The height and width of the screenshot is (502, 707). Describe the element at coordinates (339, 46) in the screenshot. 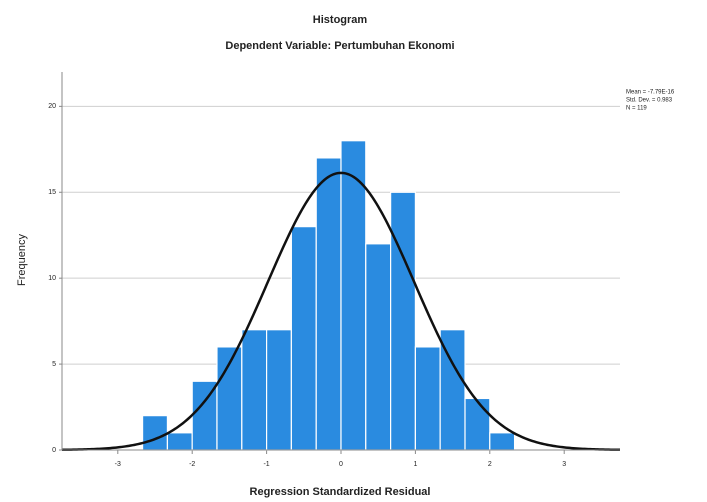

I see `chart-subtitle: Dependent Variable: Pertumbuhan Ekonomi` at that location.